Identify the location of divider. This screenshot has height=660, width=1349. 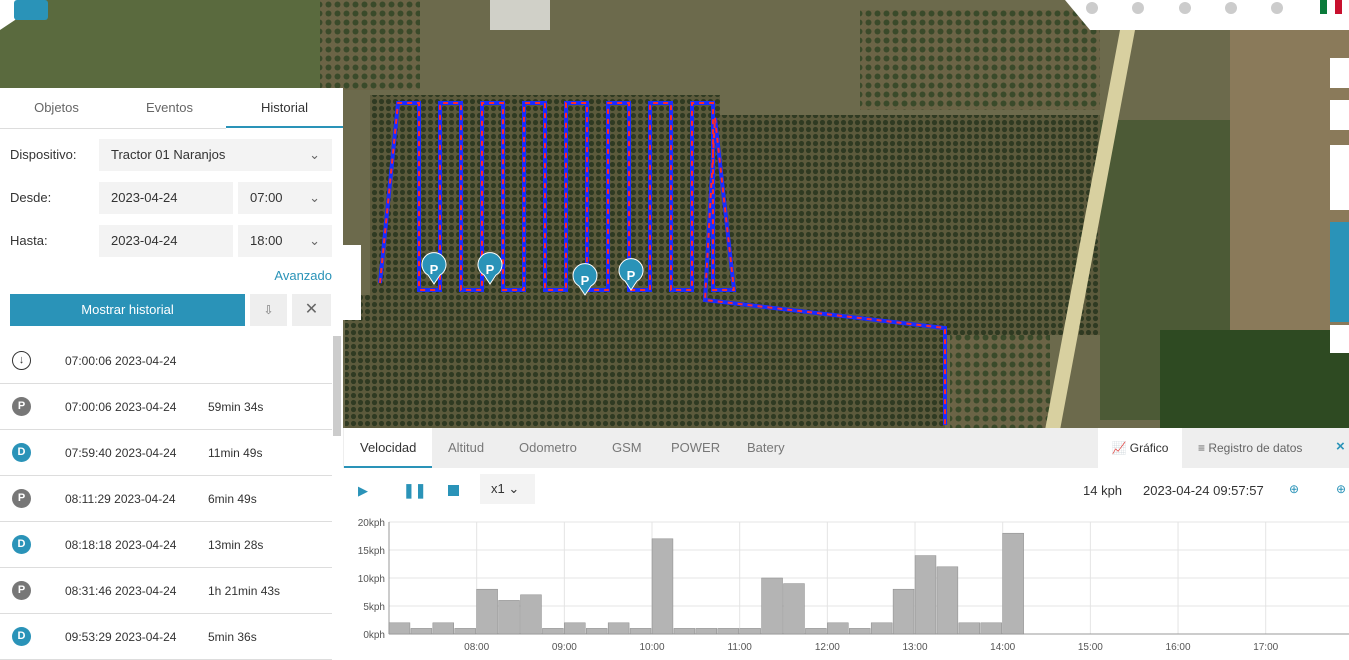
(113, 128).